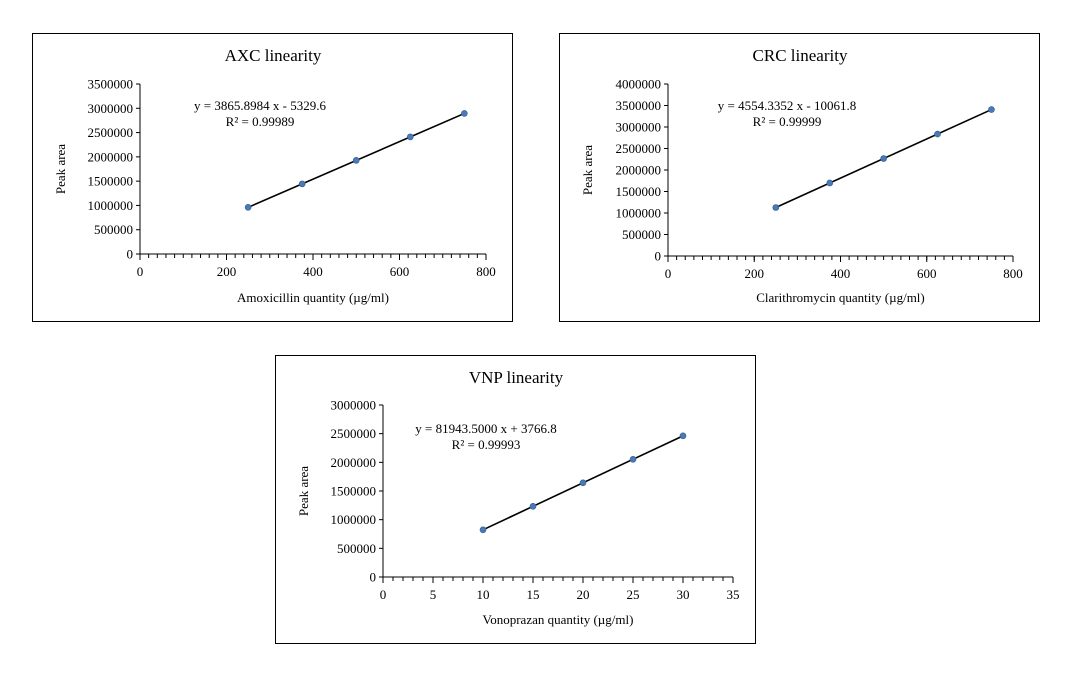 This screenshot has height=675, width=1074. I want to click on vnp-chart-title: VNP linearity, so click(516, 377).